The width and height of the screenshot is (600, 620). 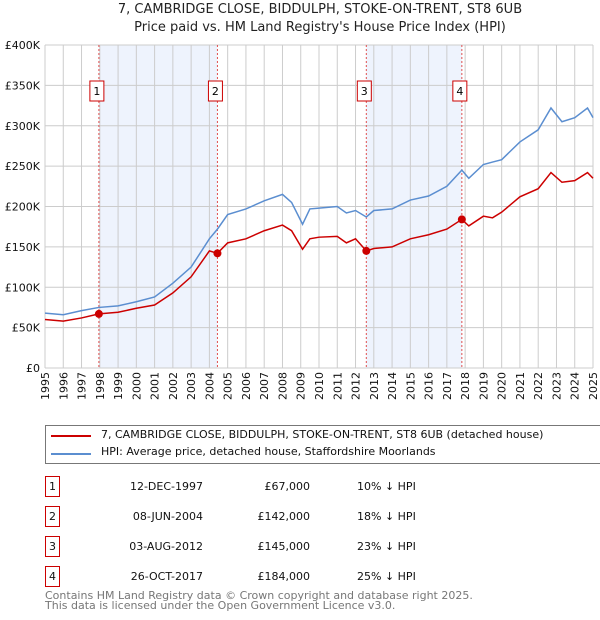 I want to click on sale-number: 1, so click(x=52, y=486).